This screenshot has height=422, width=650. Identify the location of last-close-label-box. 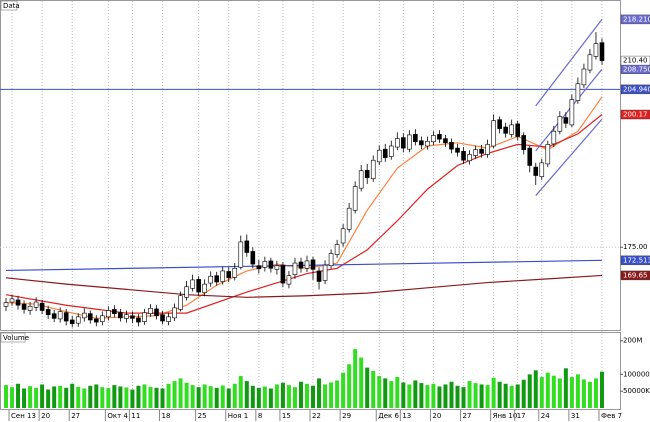
(635, 60).